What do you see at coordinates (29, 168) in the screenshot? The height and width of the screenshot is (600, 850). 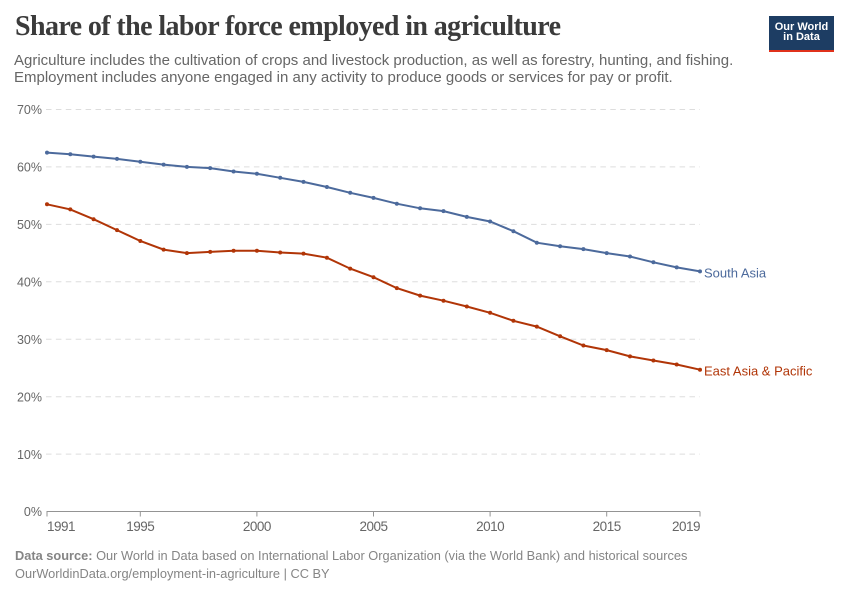 I see `svg-text: 60%` at bounding box center [29, 168].